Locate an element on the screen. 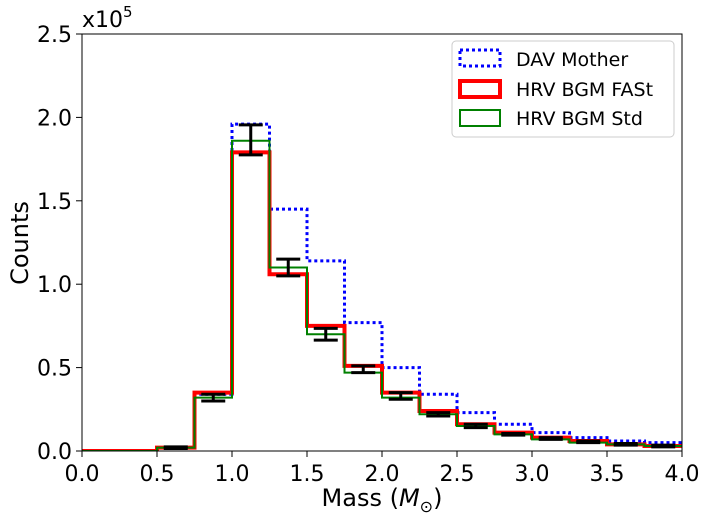 The height and width of the screenshot is (520, 708). legend-swatch-hrv-bgm-fast is located at coordinates (480, 89).